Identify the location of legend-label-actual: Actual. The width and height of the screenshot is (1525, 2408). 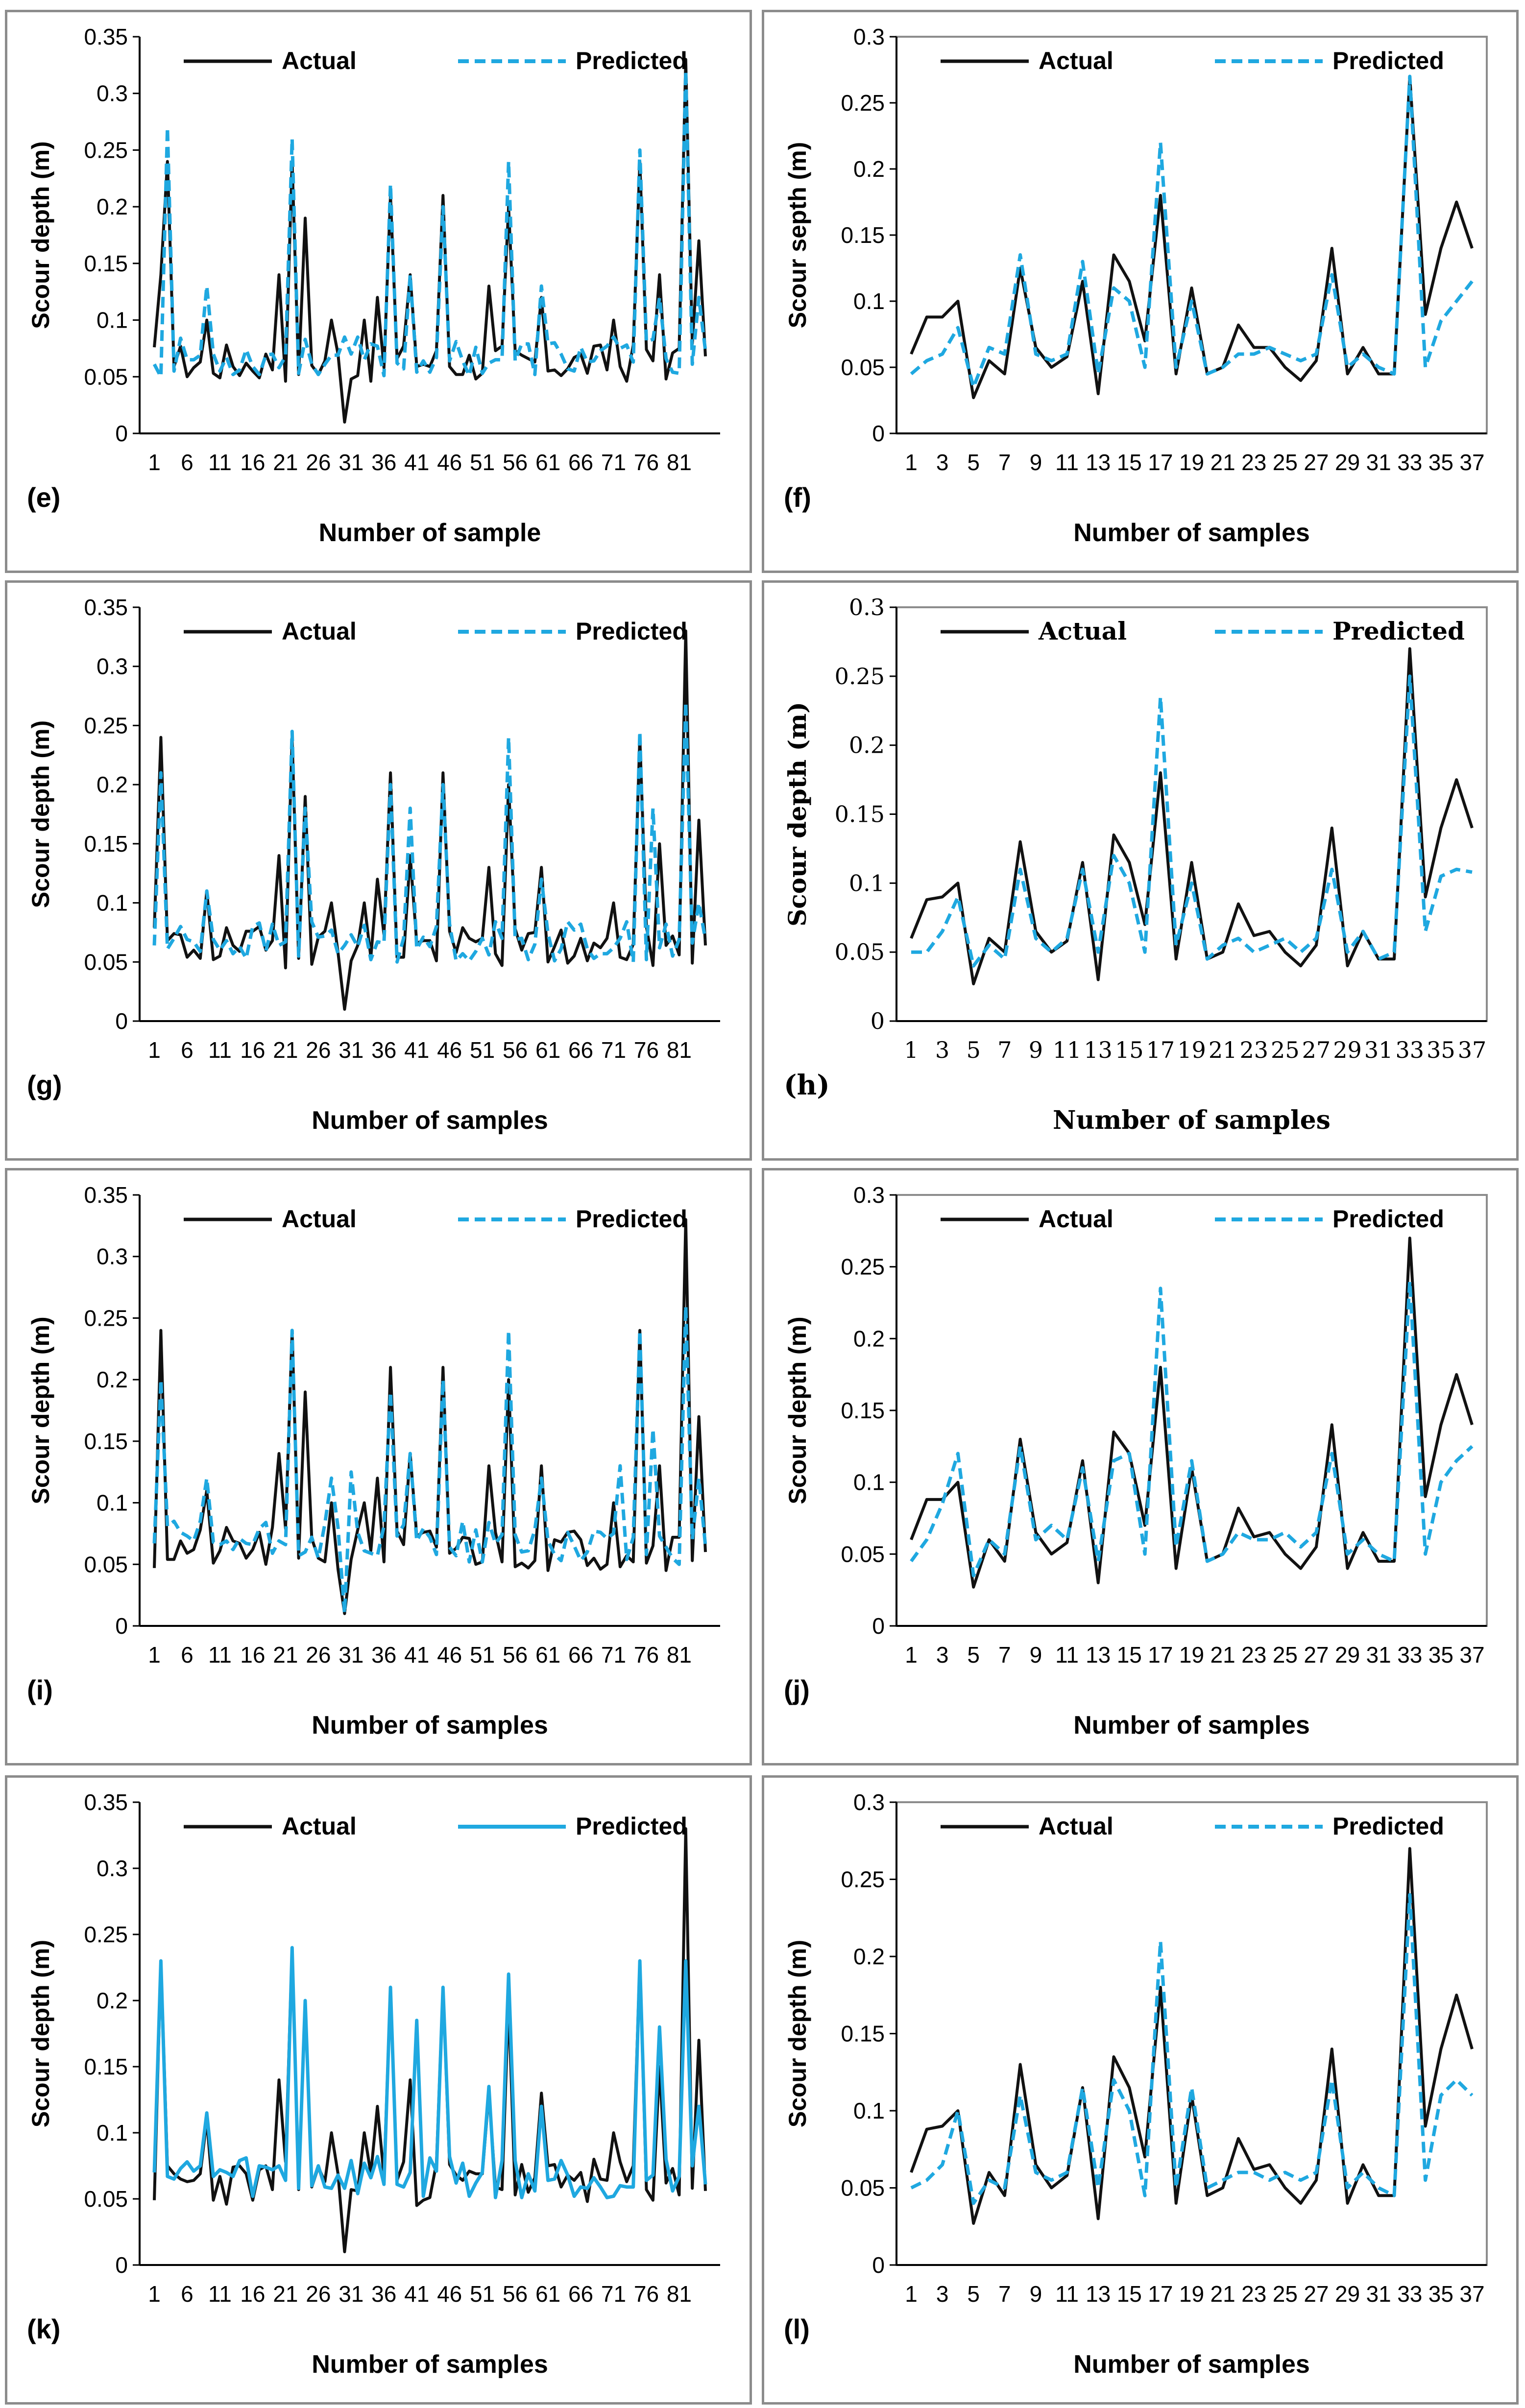
(319, 631).